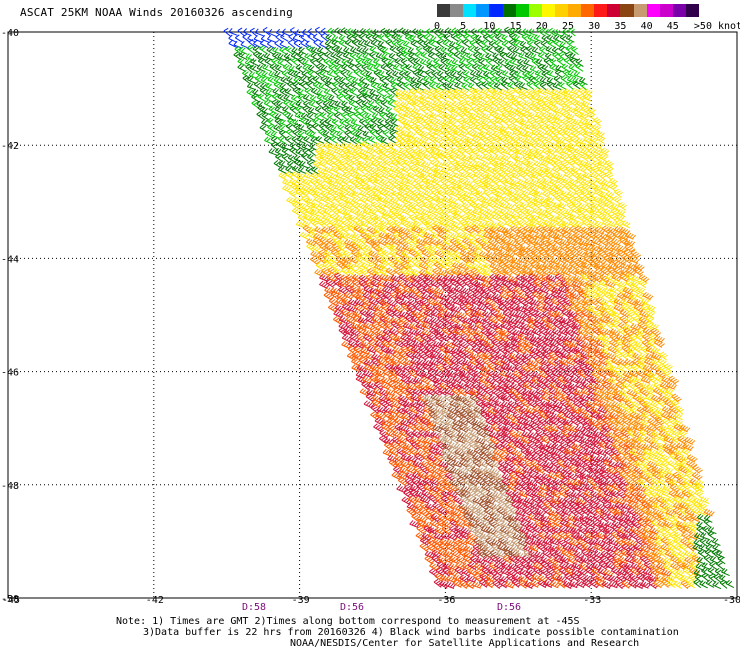  I want to click on colorbar-swatch, so click(561, 10).